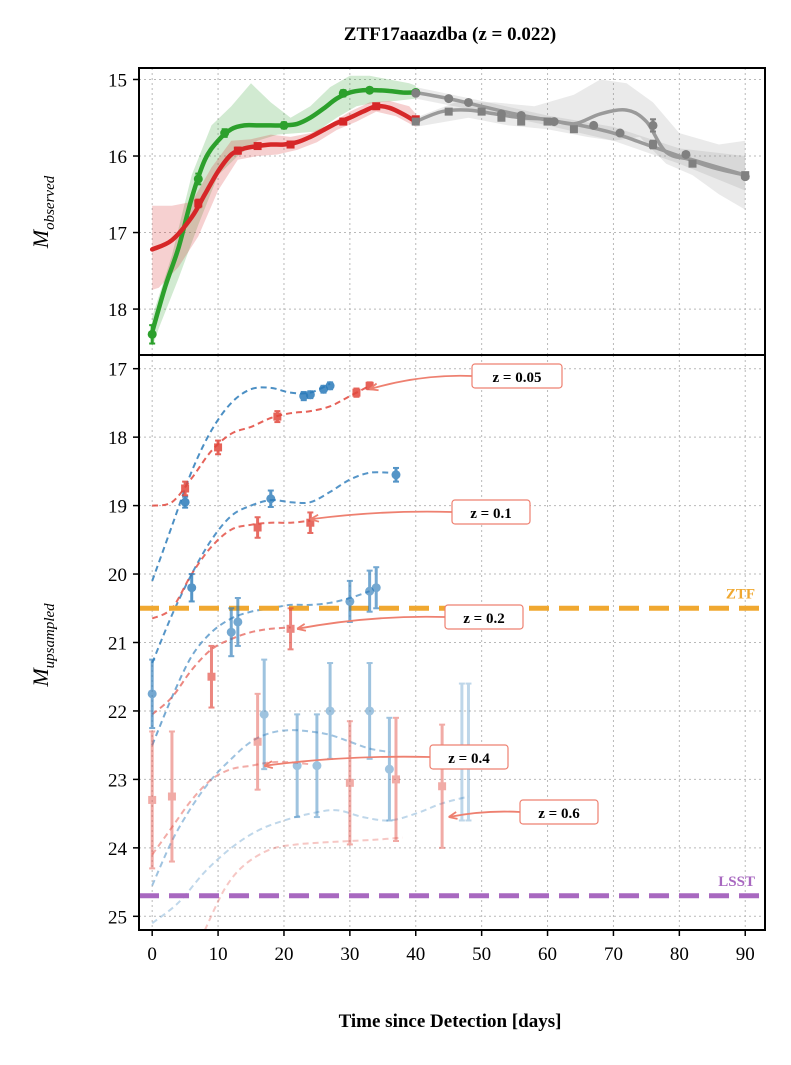  I want to click on x-tick-label: 10, so click(218, 954).